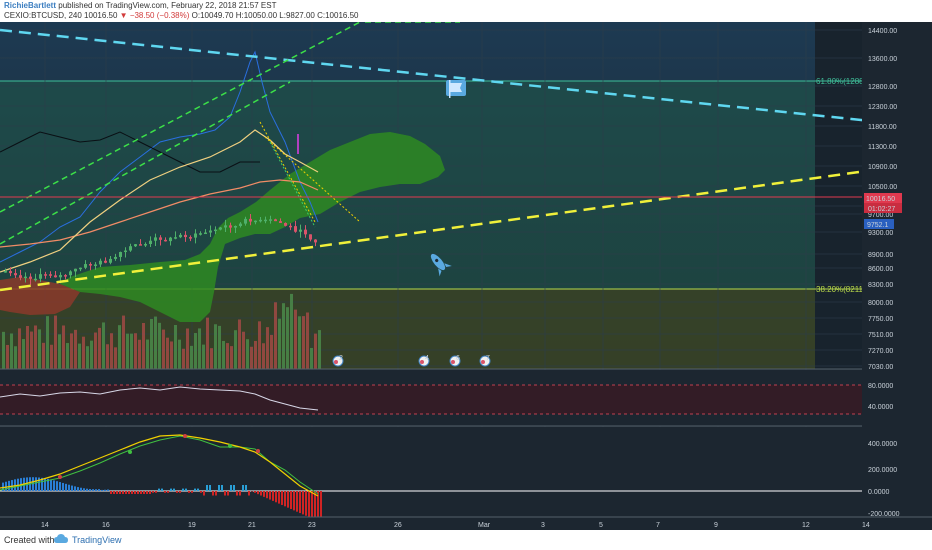 The height and width of the screenshot is (550, 932). Describe the element at coordinates (159, 213) in the screenshot. I see `moving-average-long` at that location.